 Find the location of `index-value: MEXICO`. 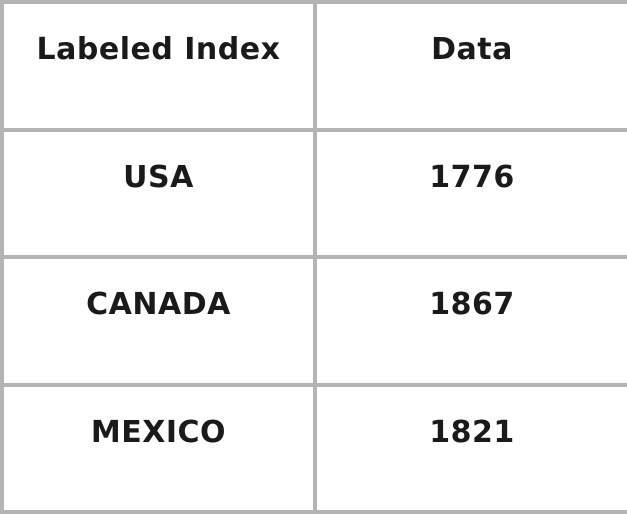

index-value: MEXICO is located at coordinates (158, 432).